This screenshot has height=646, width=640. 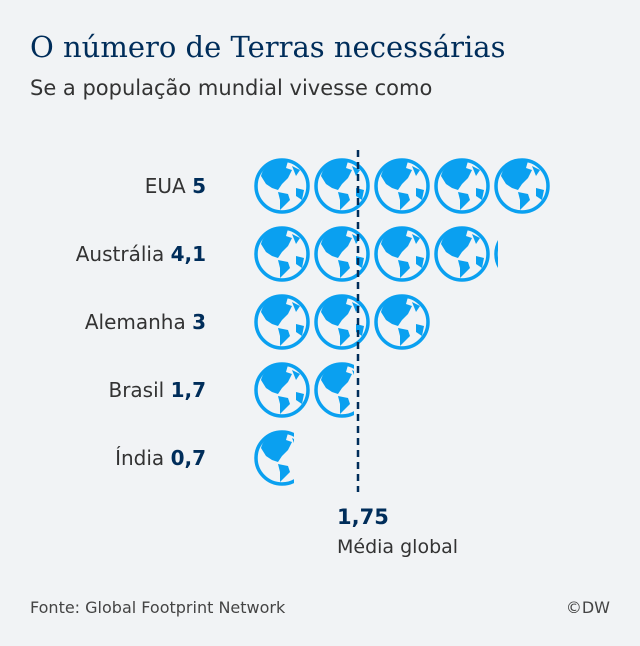 I want to click on category-label: Brasil 1,7, so click(x=157, y=390).